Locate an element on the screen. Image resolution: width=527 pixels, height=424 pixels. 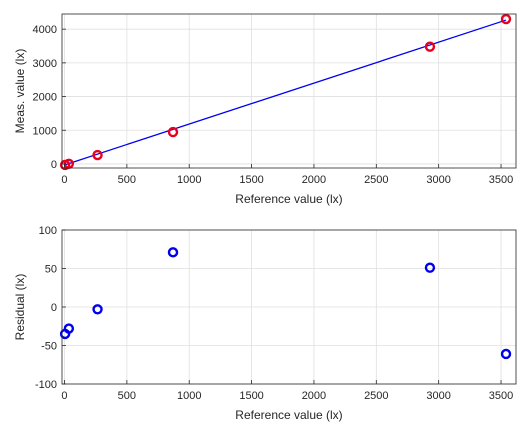
top-x-axis-label: Reference value (lx) is located at coordinates (288, 199).